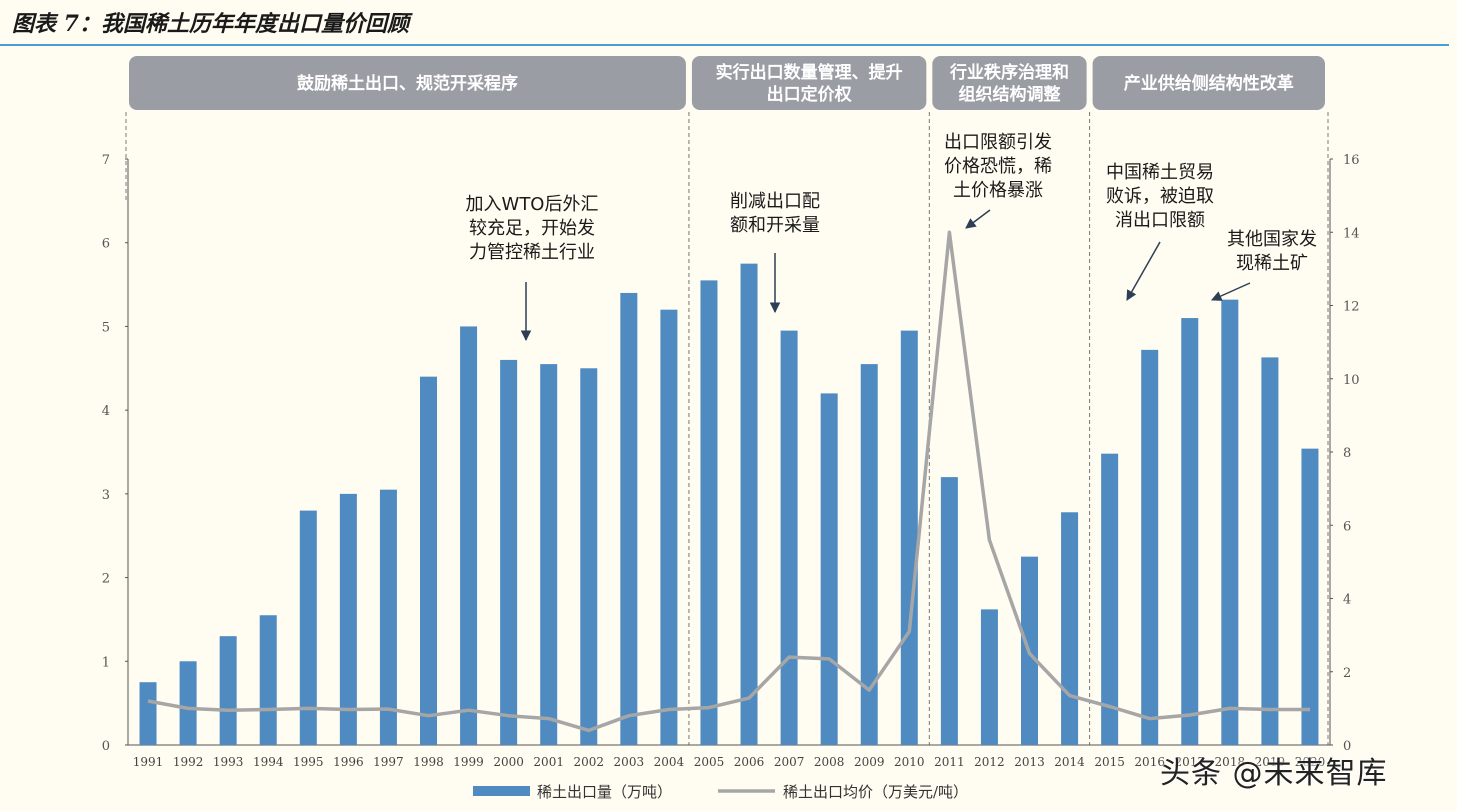  Describe the element at coordinates (308, 627) in the screenshot. I see `bar-1995` at that location.